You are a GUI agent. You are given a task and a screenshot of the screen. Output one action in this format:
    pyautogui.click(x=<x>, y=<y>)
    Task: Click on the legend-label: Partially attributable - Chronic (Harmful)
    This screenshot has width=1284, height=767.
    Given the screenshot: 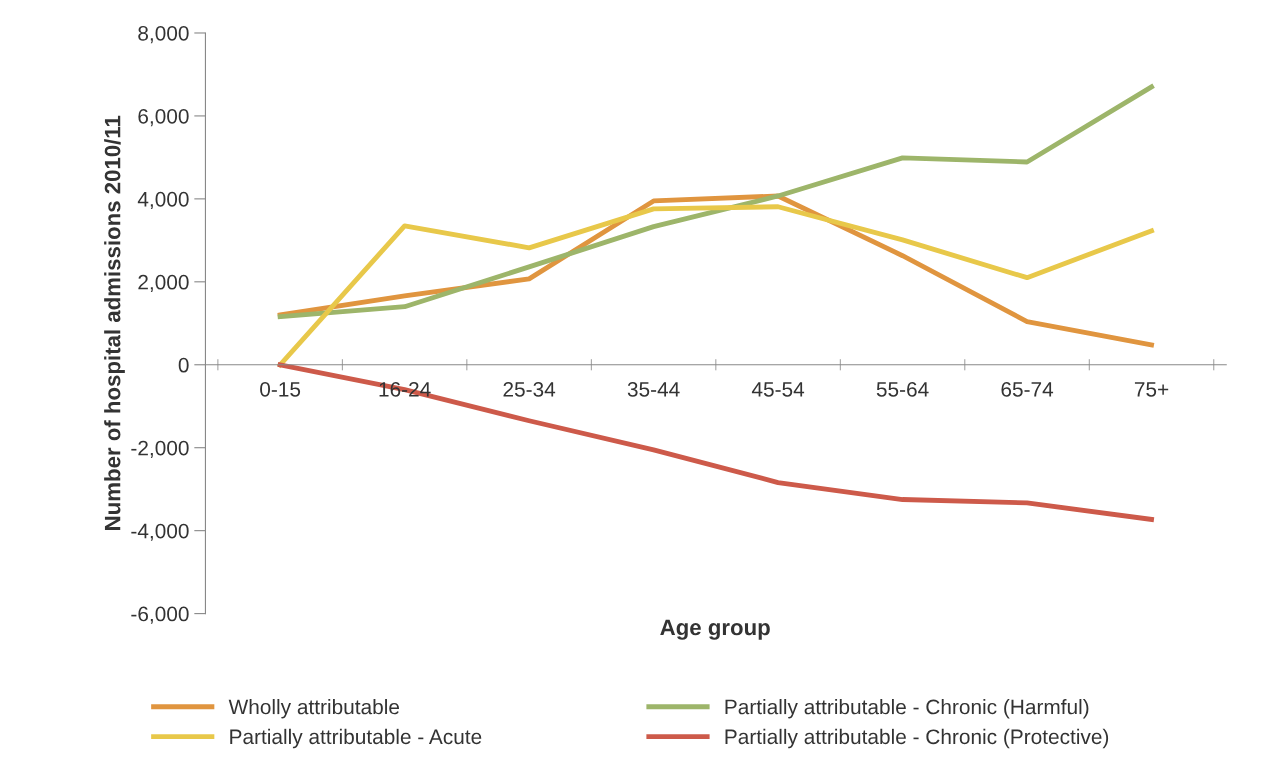 What is the action you would take?
    pyautogui.click(x=907, y=708)
    